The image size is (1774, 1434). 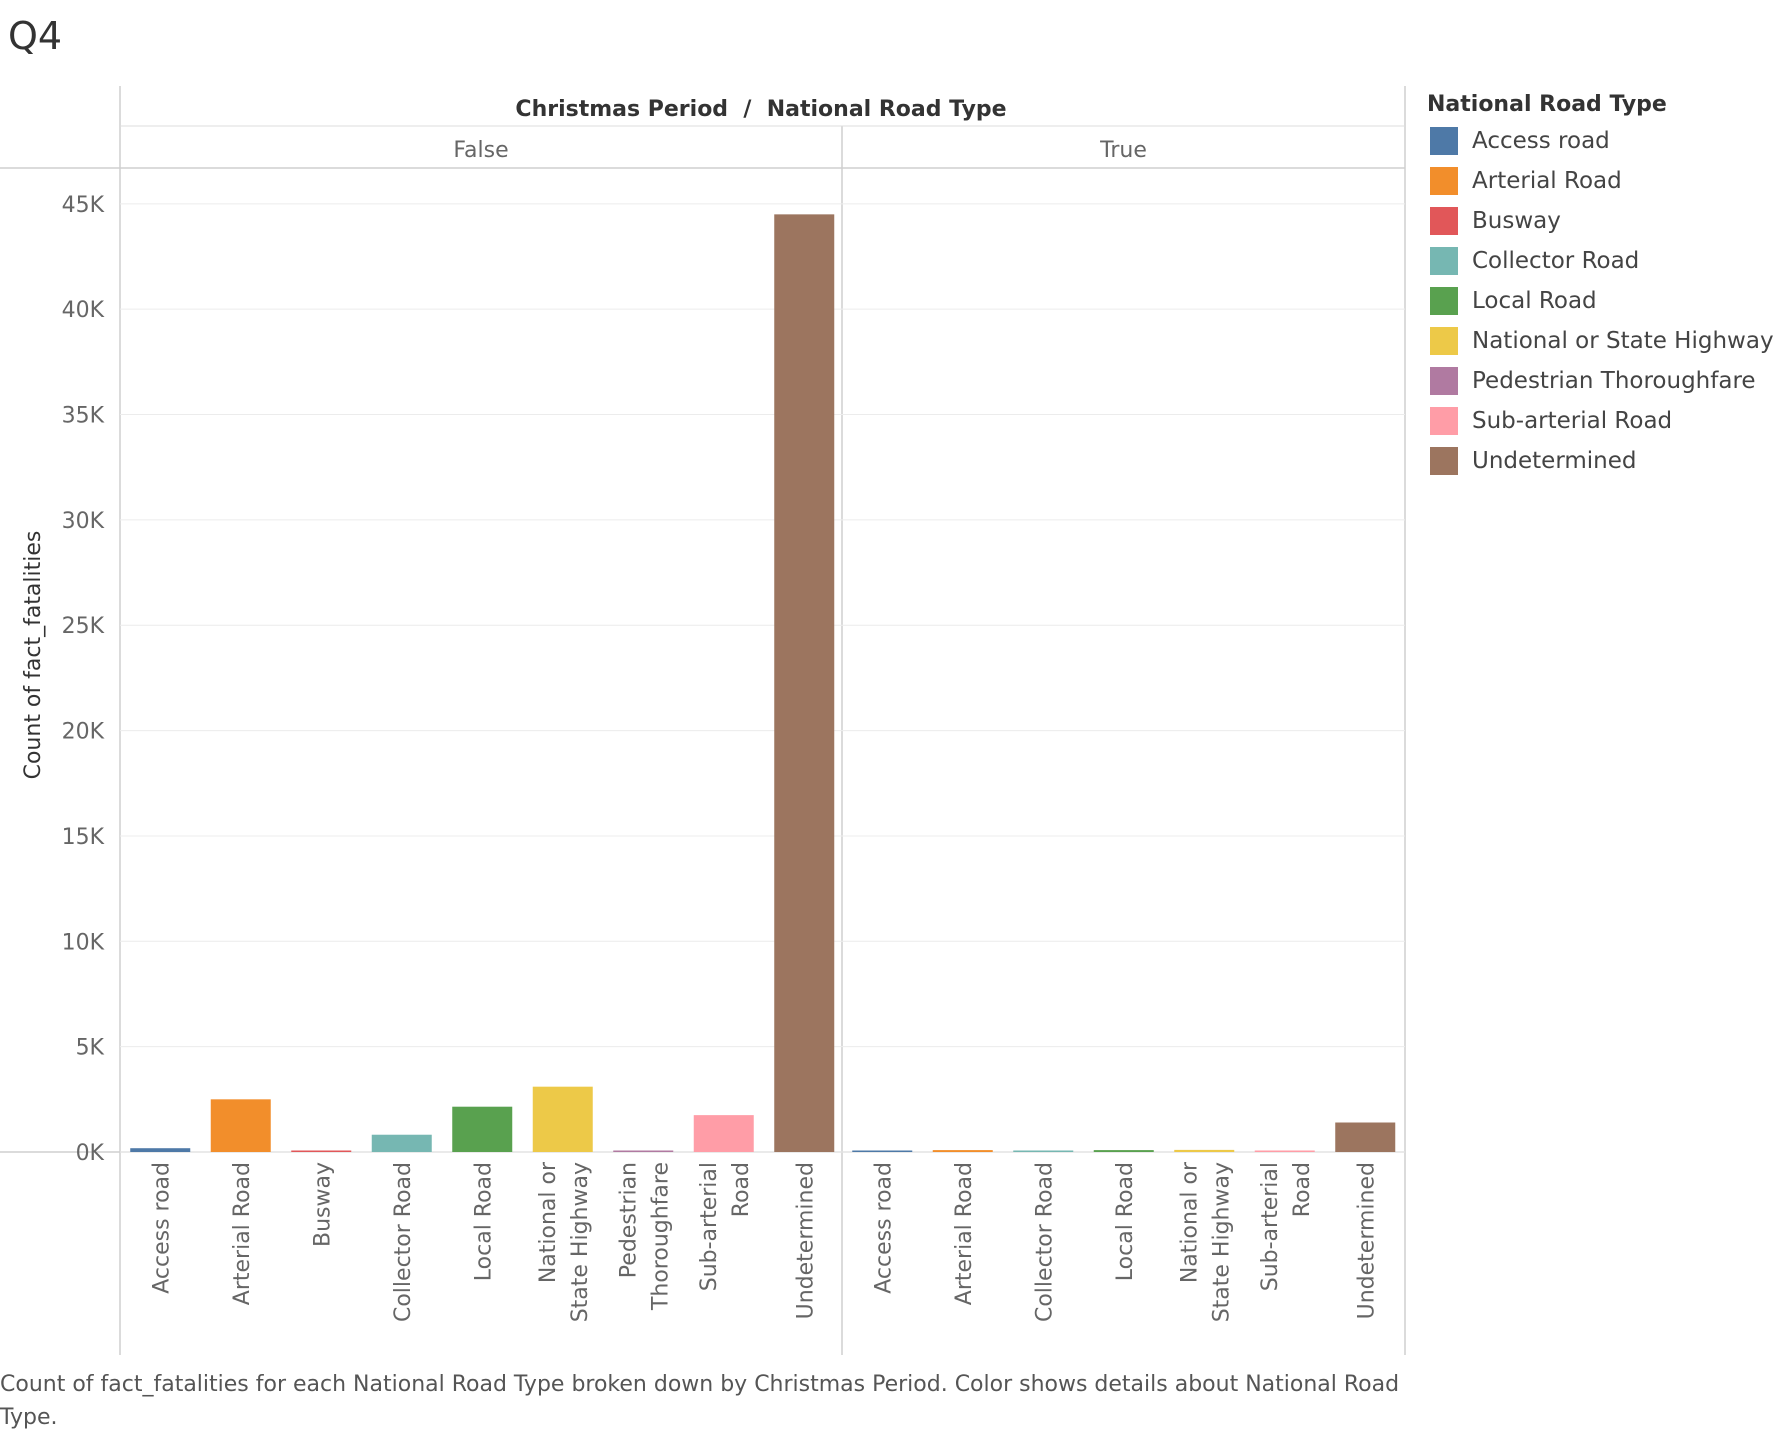 What do you see at coordinates (1623, 341) in the screenshot?
I see `legend-label: National or State Highway` at bounding box center [1623, 341].